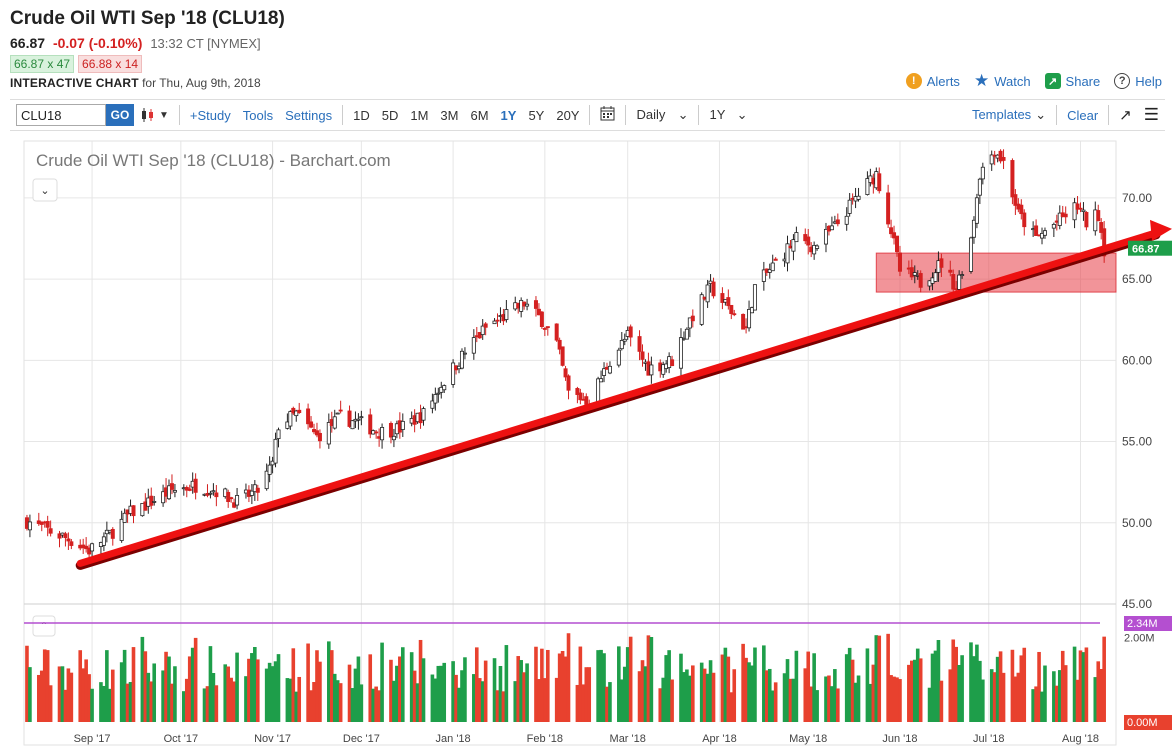 The height and width of the screenshot is (752, 1172). Describe the element at coordinates (728, 115) in the screenshot. I see `range-select: 1Y ⌄` at that location.